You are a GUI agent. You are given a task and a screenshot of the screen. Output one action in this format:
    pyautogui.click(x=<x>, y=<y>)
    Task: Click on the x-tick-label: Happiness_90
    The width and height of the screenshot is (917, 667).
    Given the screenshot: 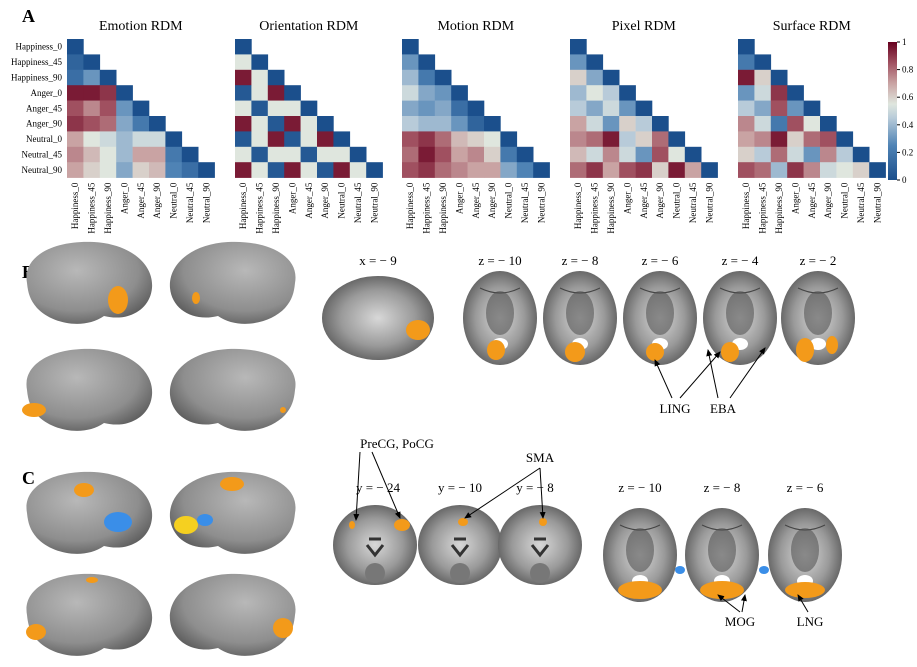 What is the action you would take?
    pyautogui.click(x=779, y=207)
    